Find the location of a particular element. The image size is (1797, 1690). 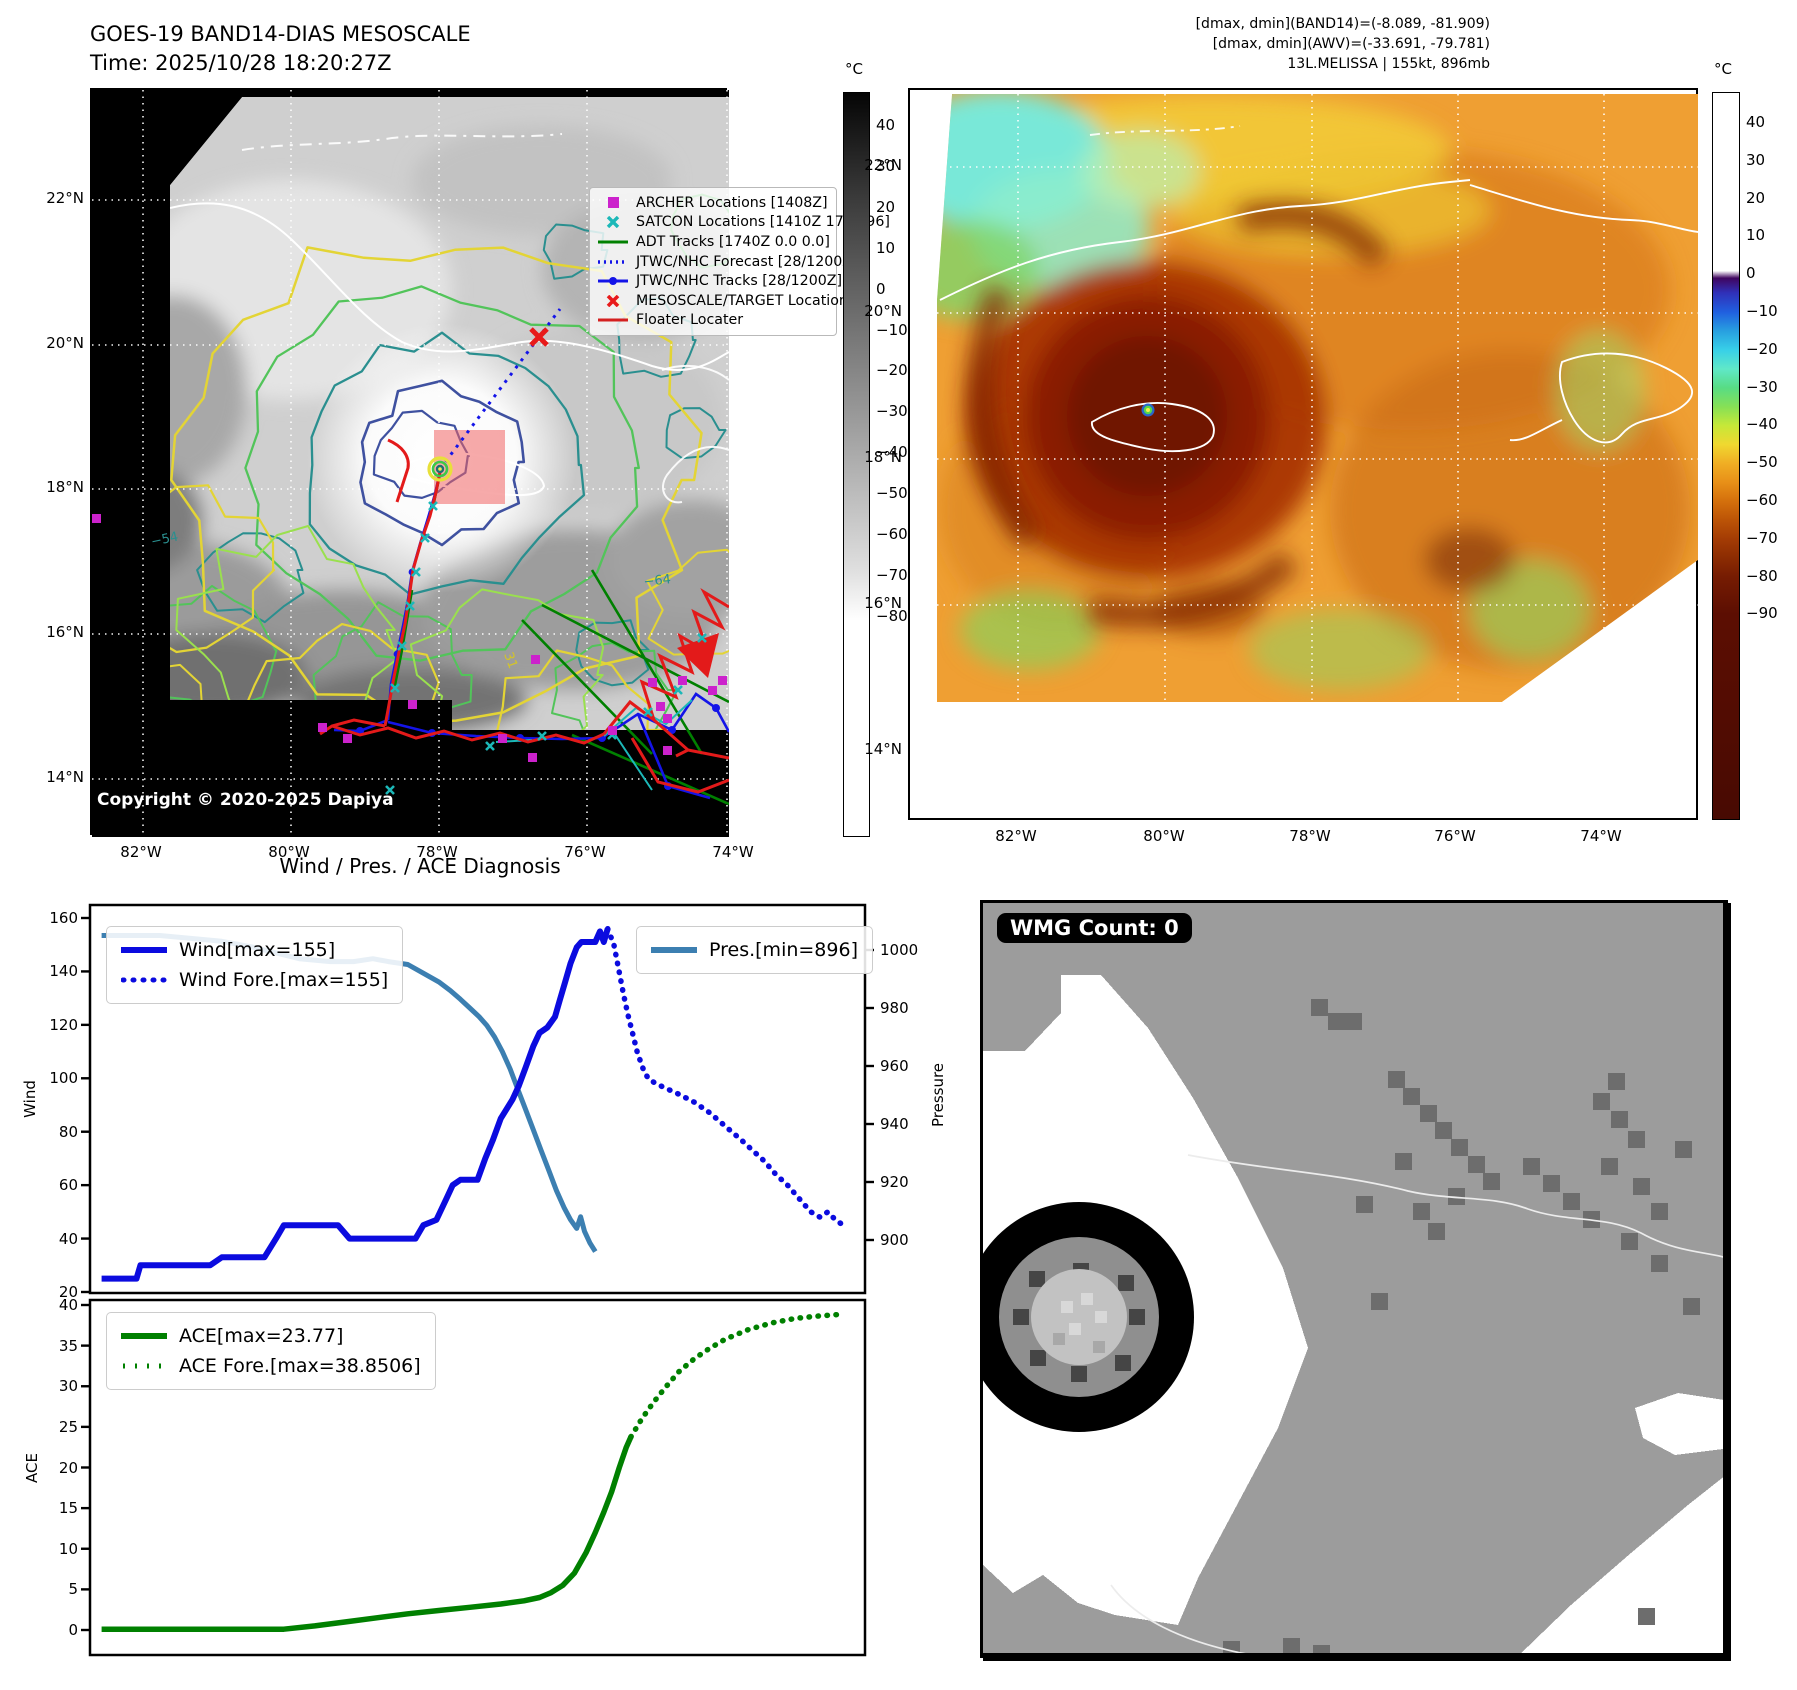

pressure-tick: 960 is located at coordinates (894, 1066).